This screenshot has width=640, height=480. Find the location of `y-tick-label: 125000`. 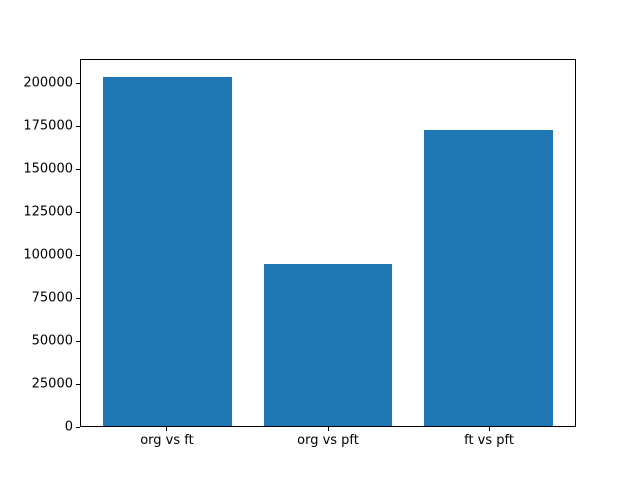

y-tick-label: 125000 is located at coordinates (48, 212).